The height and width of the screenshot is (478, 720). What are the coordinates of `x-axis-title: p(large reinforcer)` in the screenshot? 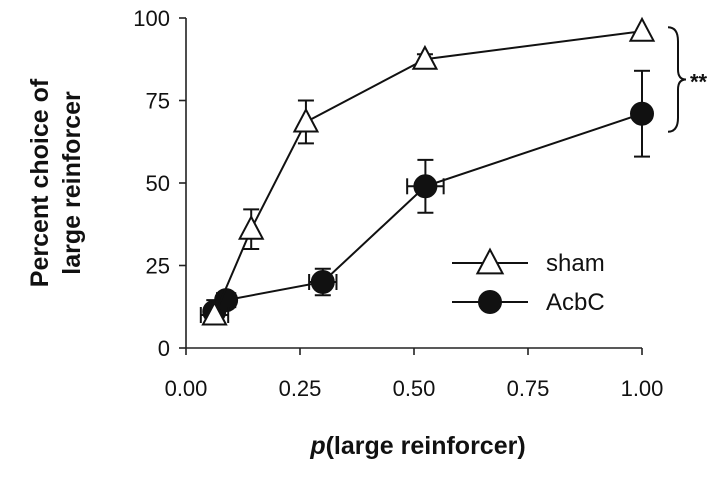 It's located at (417, 446).